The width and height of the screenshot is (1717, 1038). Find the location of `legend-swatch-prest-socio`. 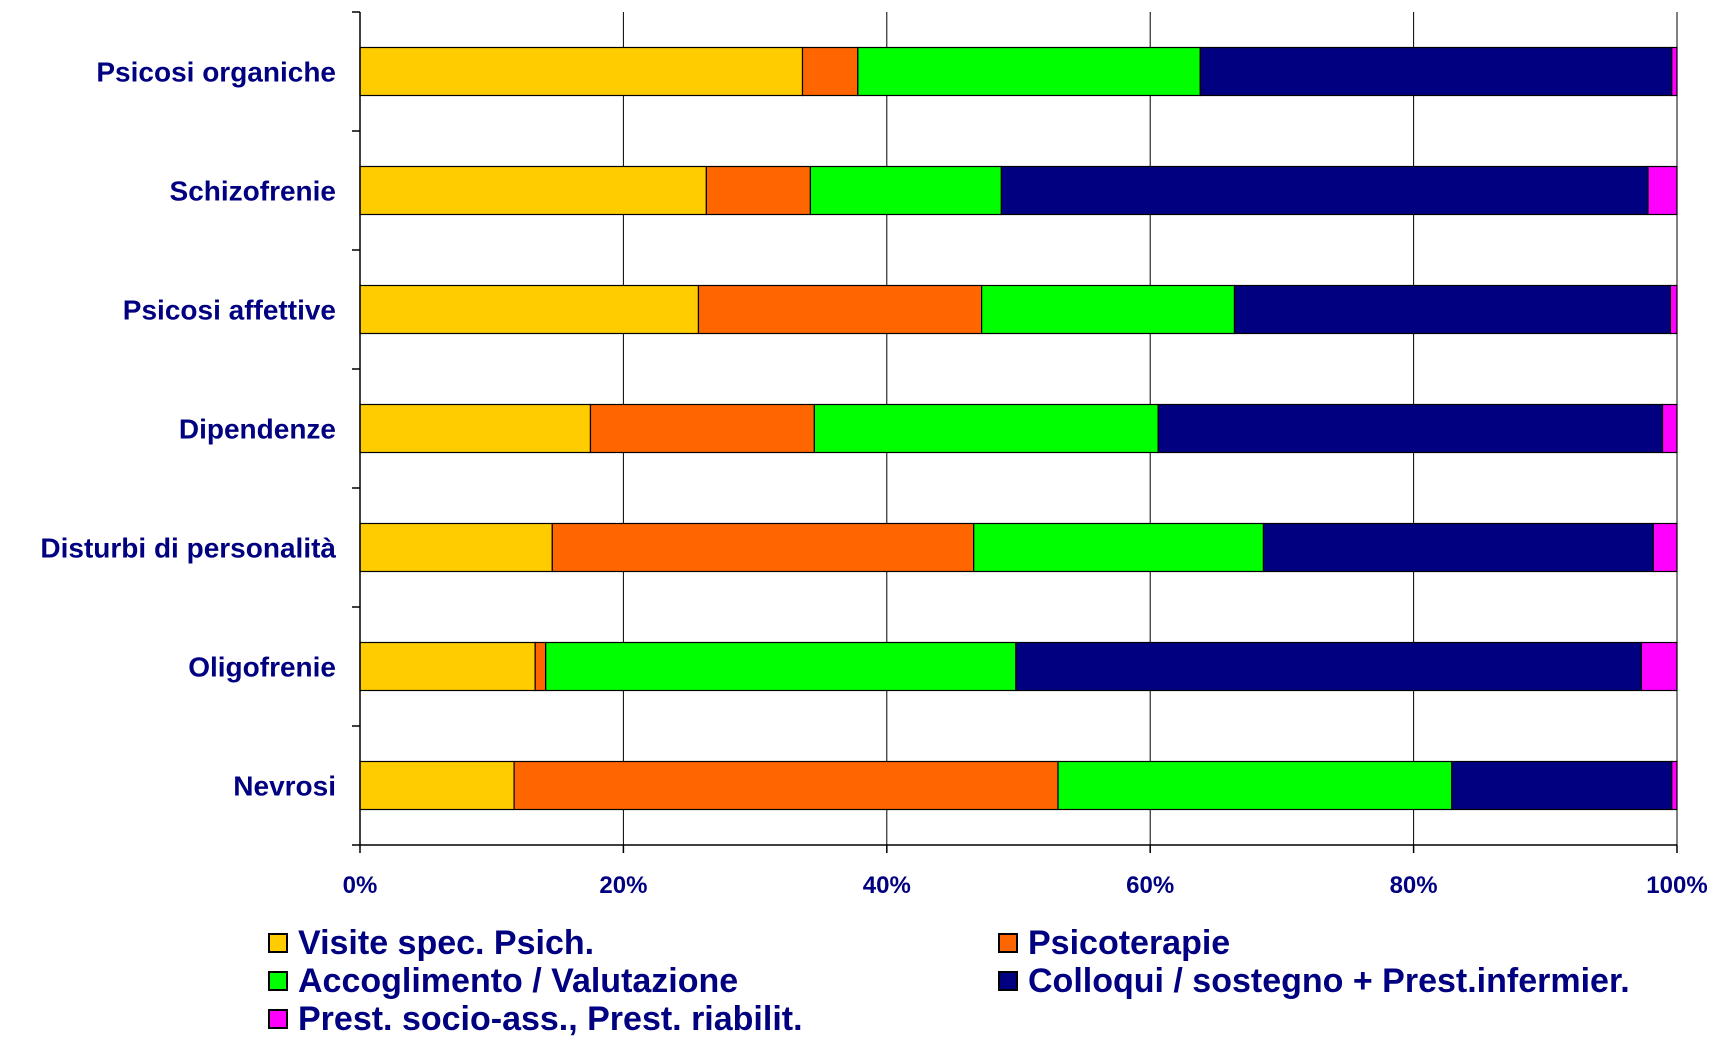

legend-swatch-prest-socio is located at coordinates (278, 1019).